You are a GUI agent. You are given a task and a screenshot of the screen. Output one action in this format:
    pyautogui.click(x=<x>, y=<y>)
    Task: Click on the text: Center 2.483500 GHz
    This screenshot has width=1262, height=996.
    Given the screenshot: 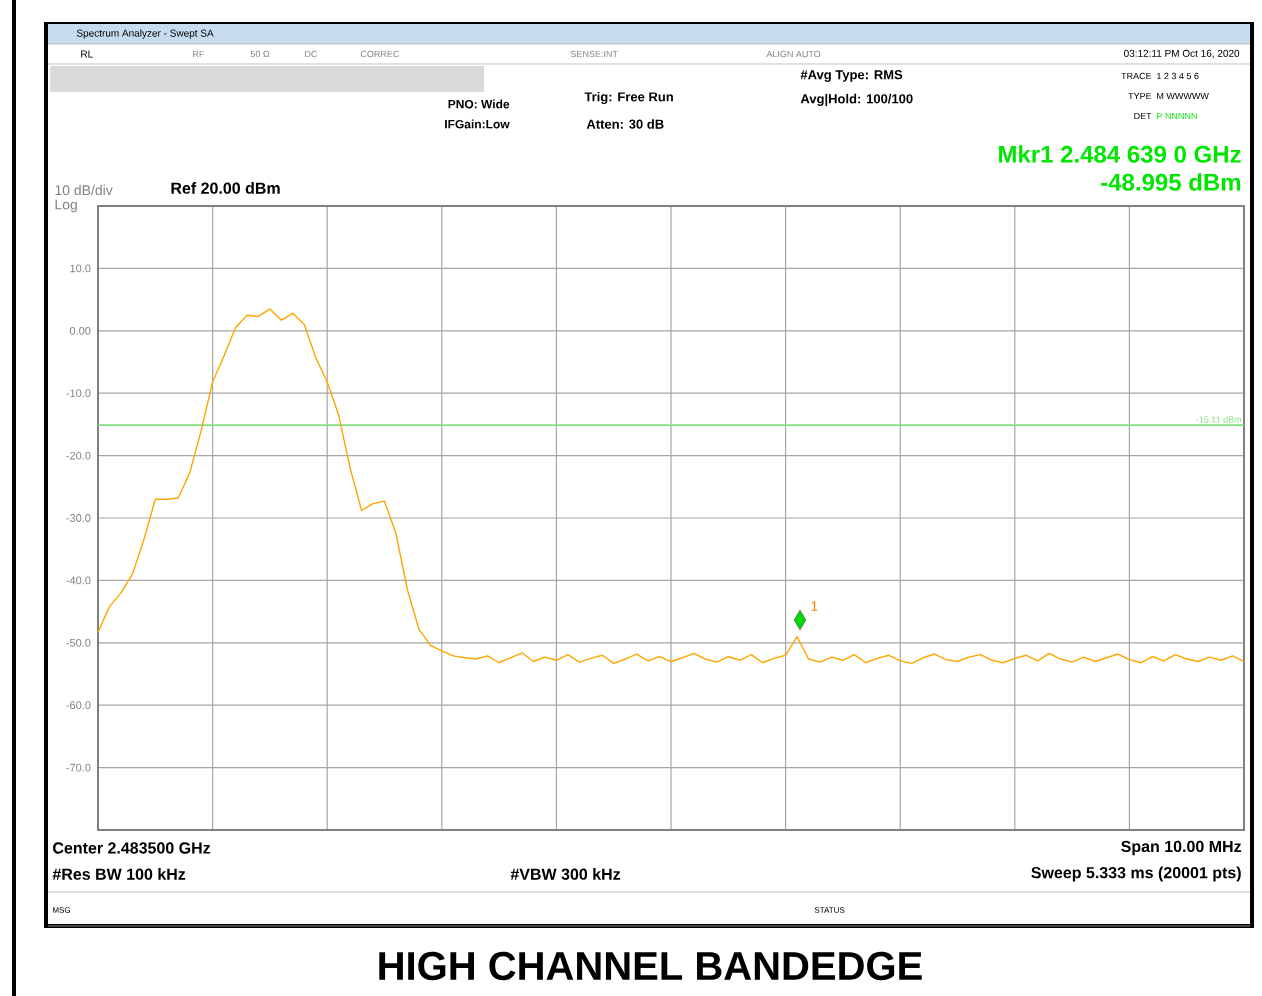 What is the action you would take?
    pyautogui.click(x=132, y=848)
    